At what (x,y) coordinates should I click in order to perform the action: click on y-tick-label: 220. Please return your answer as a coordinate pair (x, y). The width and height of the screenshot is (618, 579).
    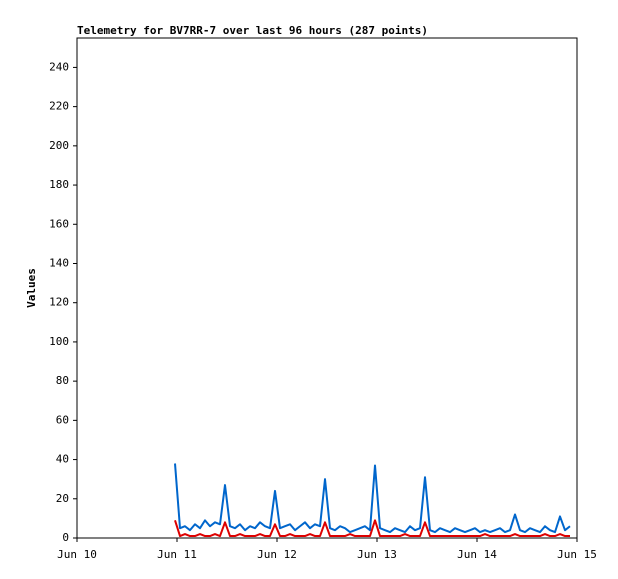
    Looking at the image, I should click on (59, 106).